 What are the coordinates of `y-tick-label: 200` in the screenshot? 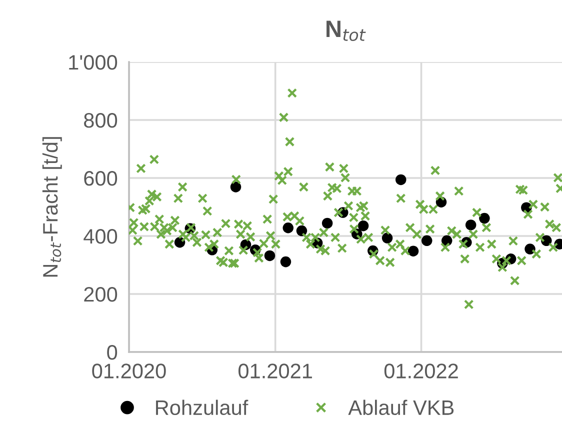 It's located at (101, 294).